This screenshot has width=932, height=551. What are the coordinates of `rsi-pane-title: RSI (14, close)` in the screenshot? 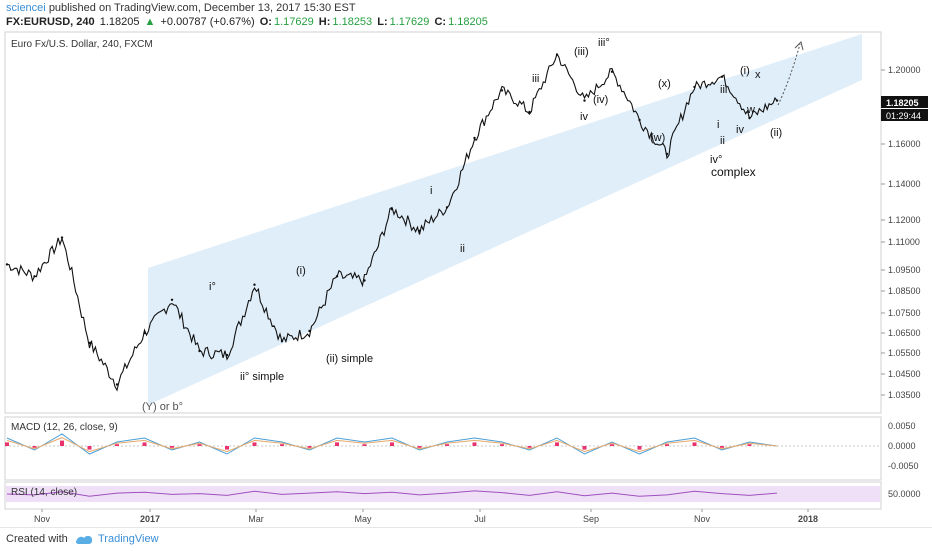 It's located at (44, 492).